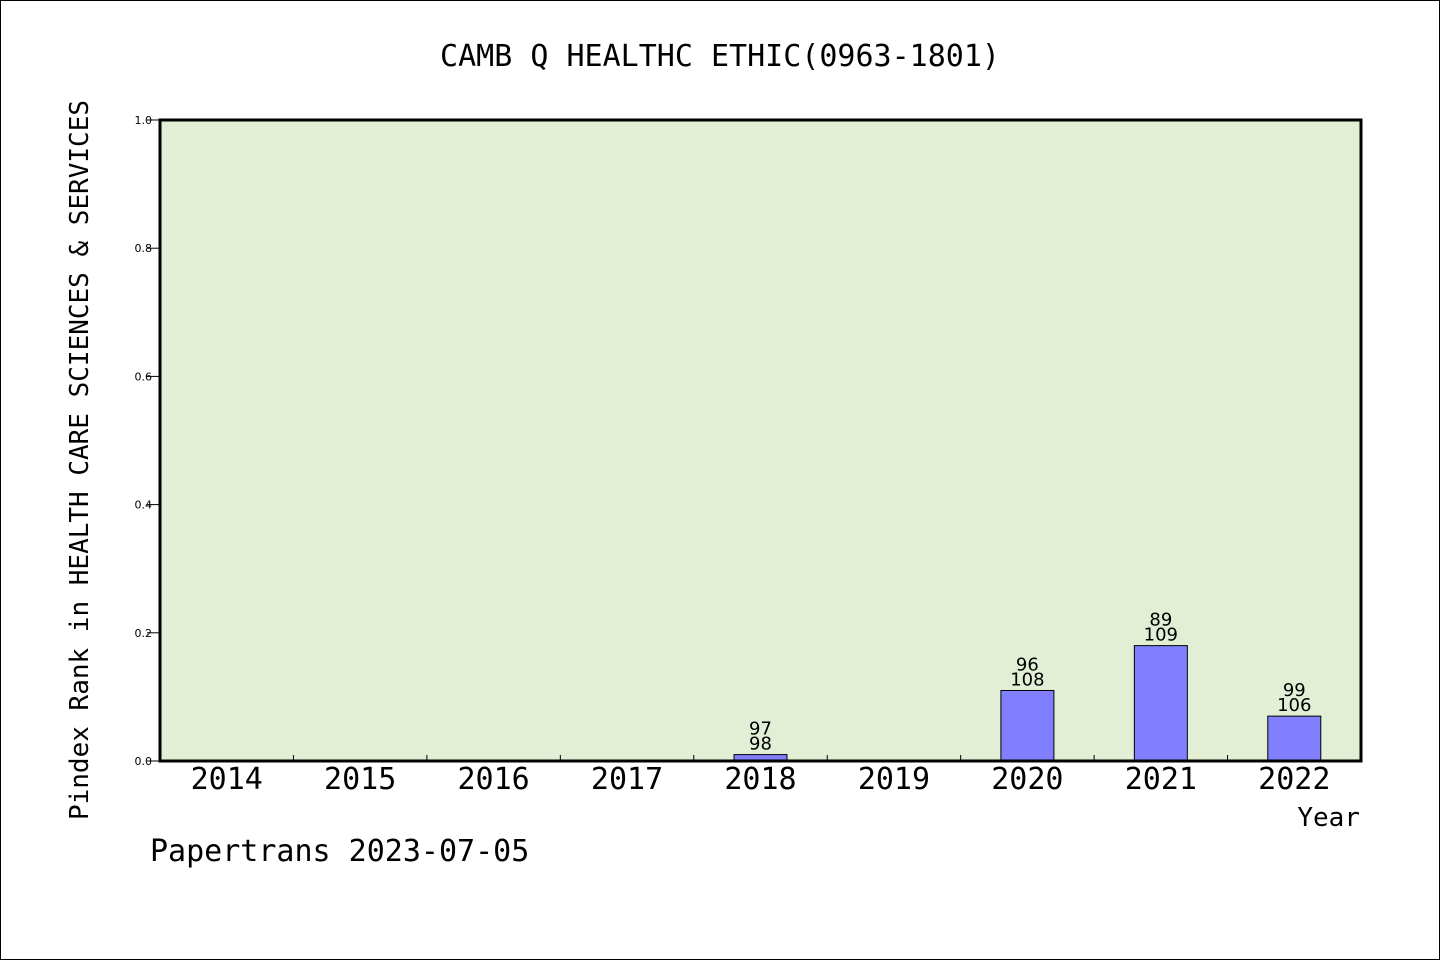 This screenshot has width=1440, height=960. Describe the element at coordinates (144, 248) in the screenshot. I see `y-tick-label: 0.8` at that location.